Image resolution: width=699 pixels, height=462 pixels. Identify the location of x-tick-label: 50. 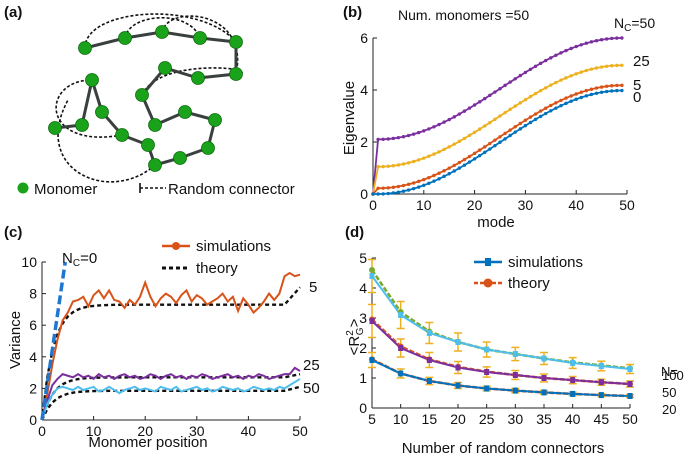
(627, 205).